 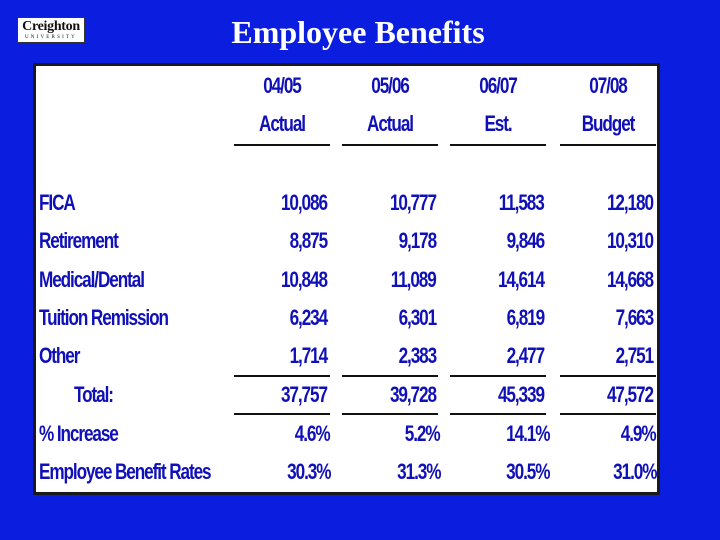 I want to click on row-label-tuition-remission: Tuition Remission, so click(x=104, y=317).